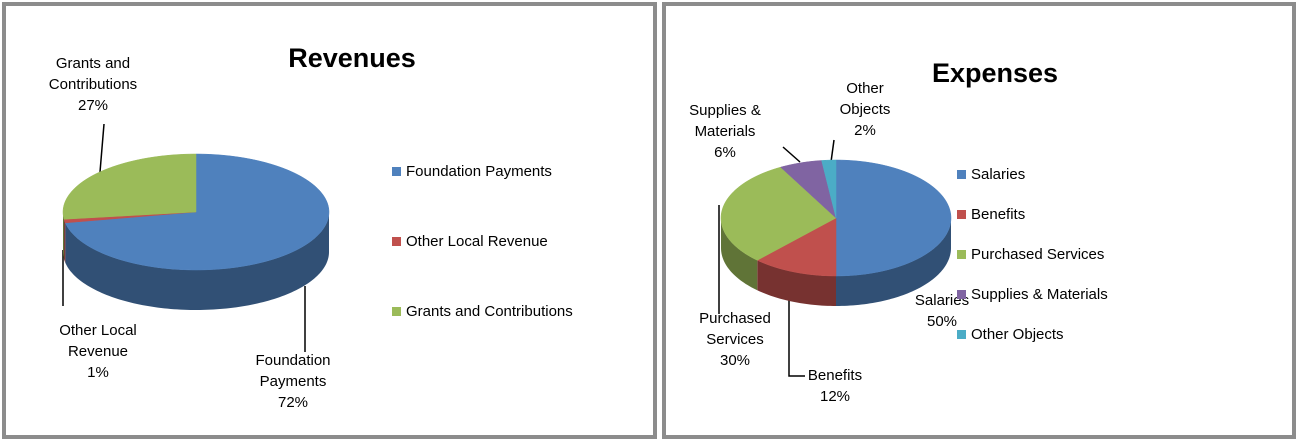  I want to click on data-label-name: Benefits, so click(835, 375).